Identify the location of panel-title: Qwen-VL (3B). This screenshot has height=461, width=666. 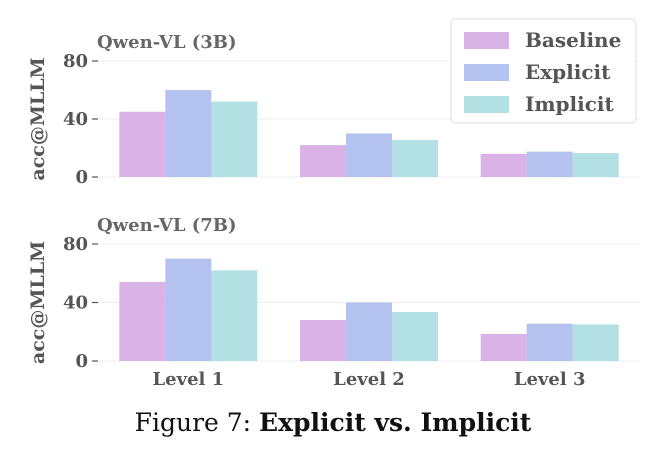
(167, 42).